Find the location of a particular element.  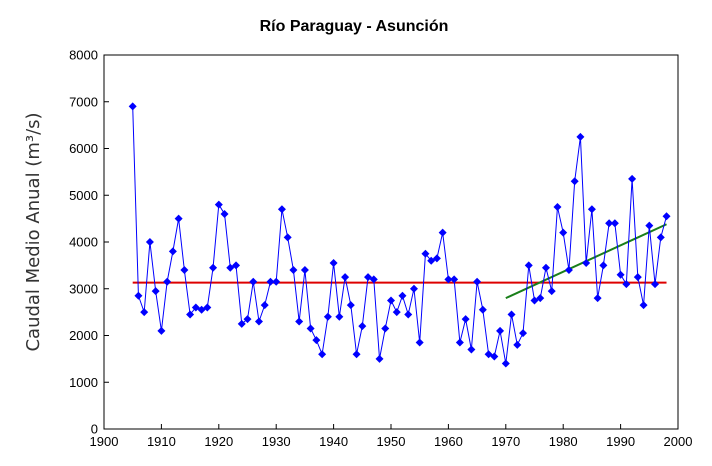

y-tick-label: 2000 is located at coordinates (83, 335).